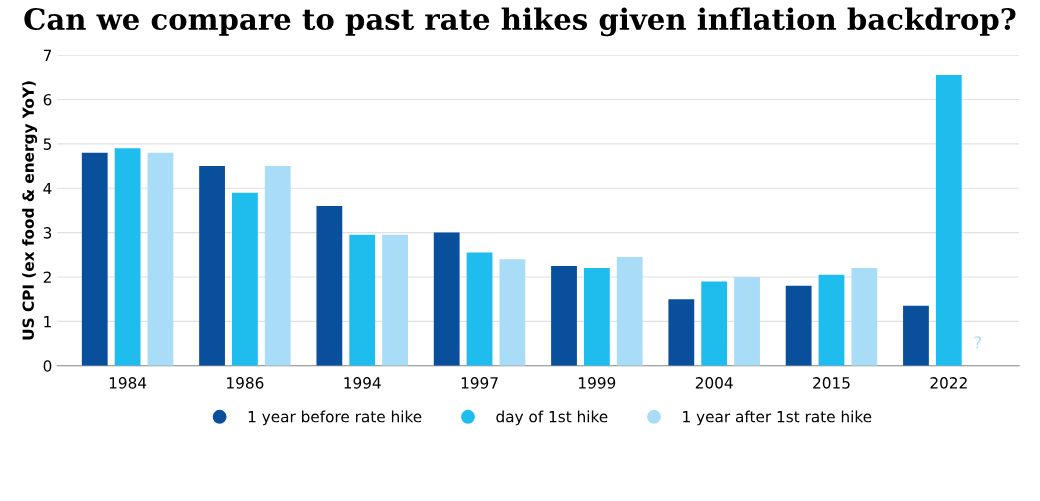 The width and height of the screenshot is (1040, 501). What do you see at coordinates (777, 418) in the screenshot?
I see `legend-label: 1 year after 1st rate hike` at bounding box center [777, 418].